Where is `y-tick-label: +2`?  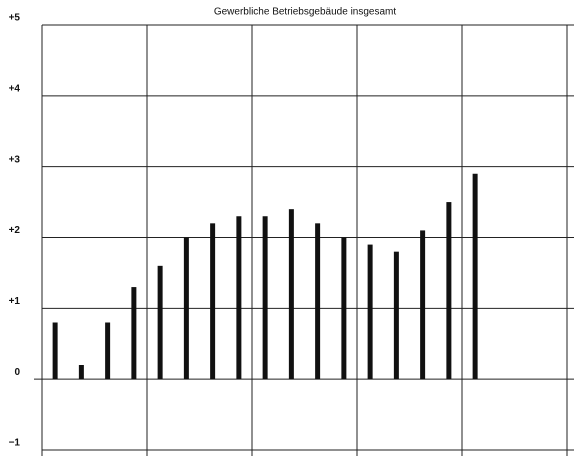
y-tick-label: +2 is located at coordinates (15, 230).